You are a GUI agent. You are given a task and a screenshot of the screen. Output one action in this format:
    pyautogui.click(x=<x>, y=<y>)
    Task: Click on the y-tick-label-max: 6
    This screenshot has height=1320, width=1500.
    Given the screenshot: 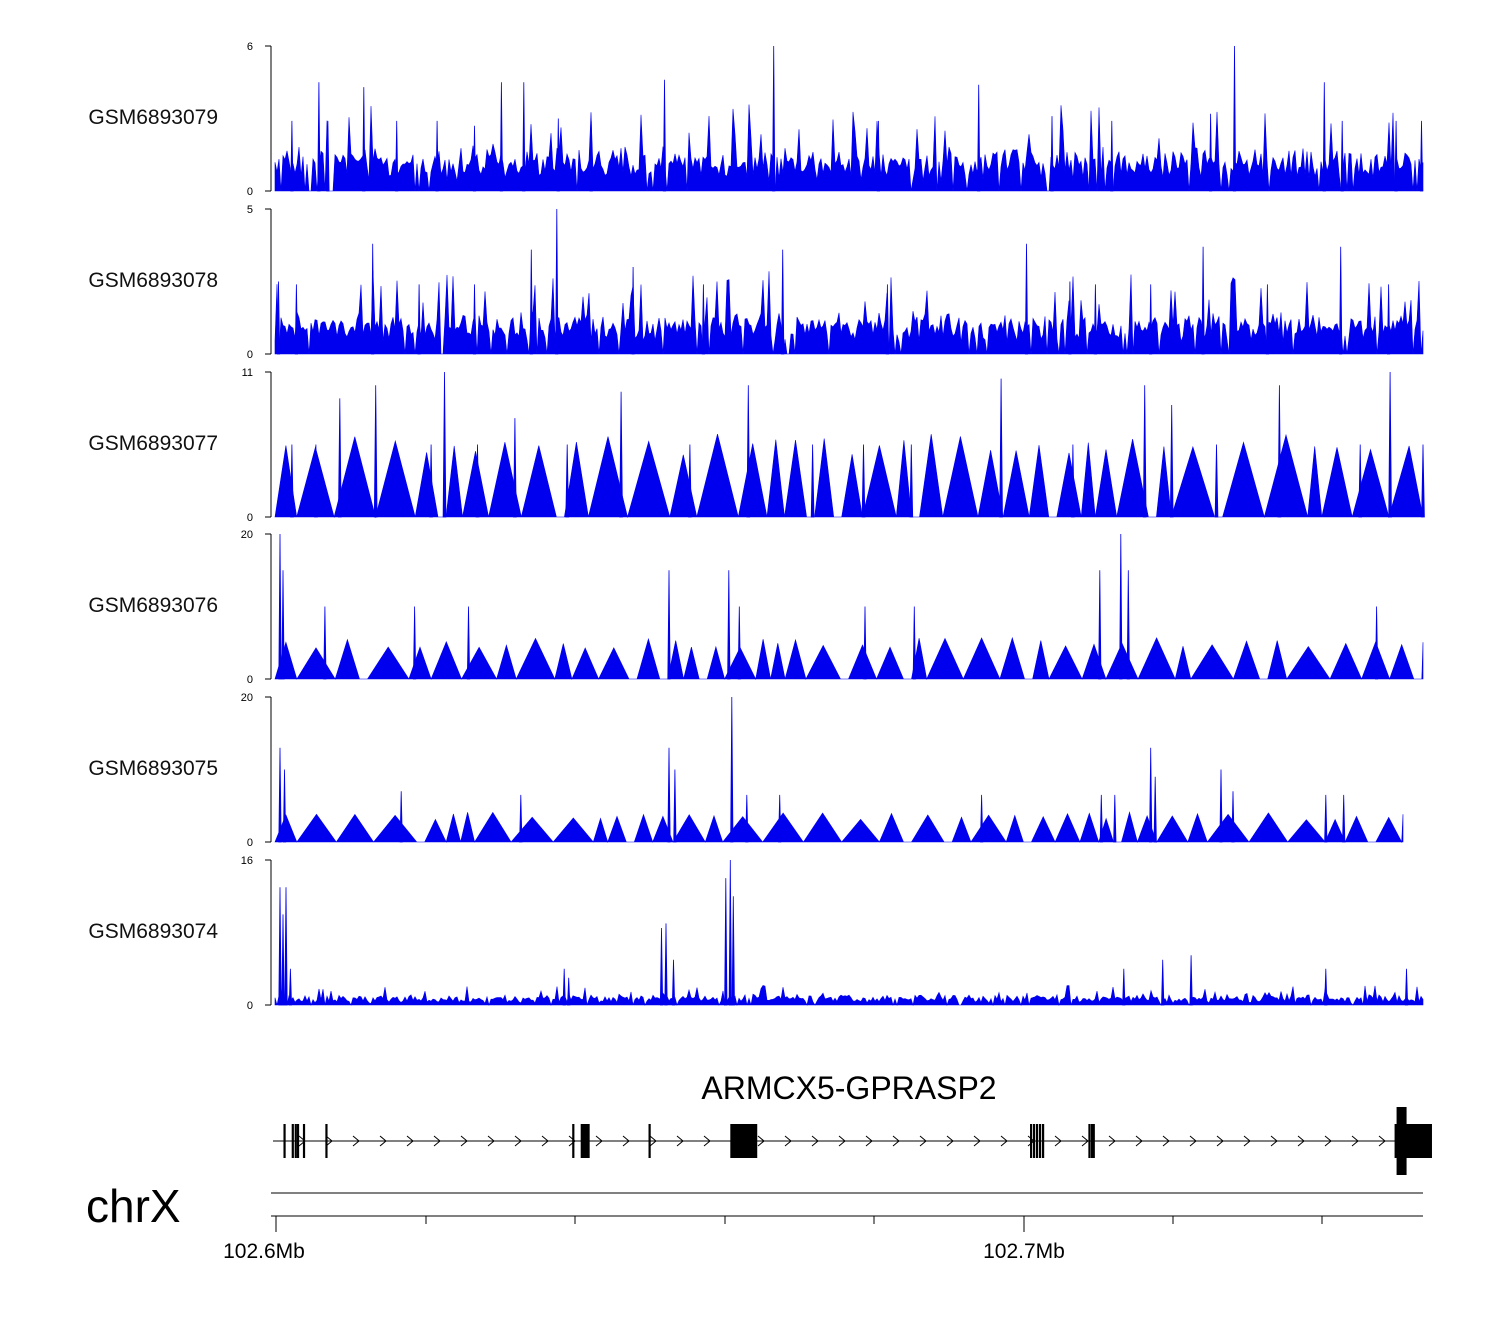 What is the action you would take?
    pyautogui.click(x=250, y=47)
    